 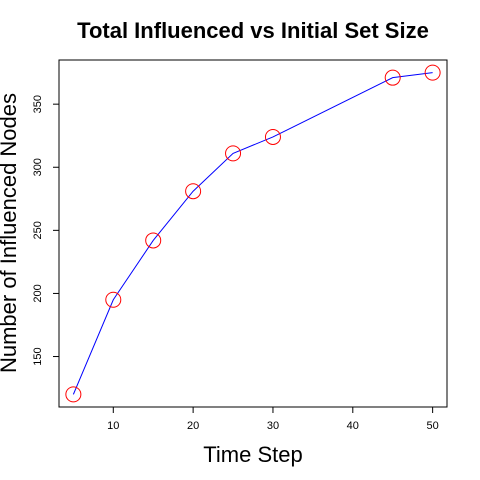 What do you see at coordinates (38, 356) in the screenshot?
I see `y-tick-label: 150` at bounding box center [38, 356].